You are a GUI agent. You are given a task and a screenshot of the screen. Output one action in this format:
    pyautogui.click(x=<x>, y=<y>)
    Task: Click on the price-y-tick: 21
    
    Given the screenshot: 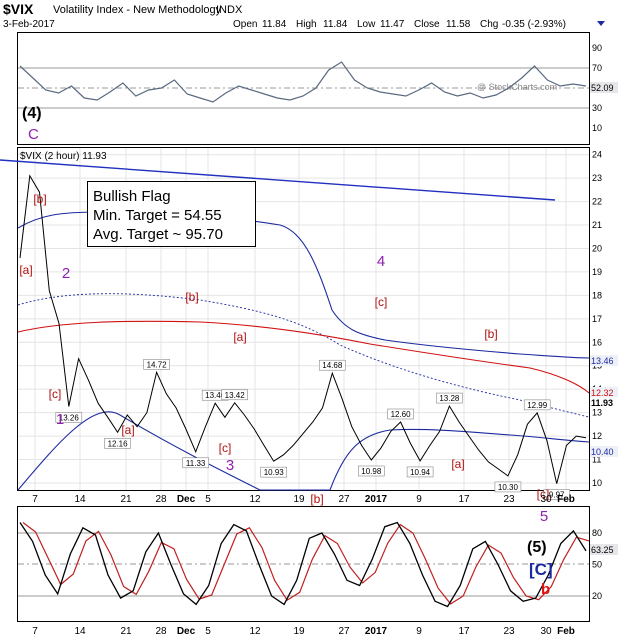 What is the action you would take?
    pyautogui.click(x=597, y=225)
    